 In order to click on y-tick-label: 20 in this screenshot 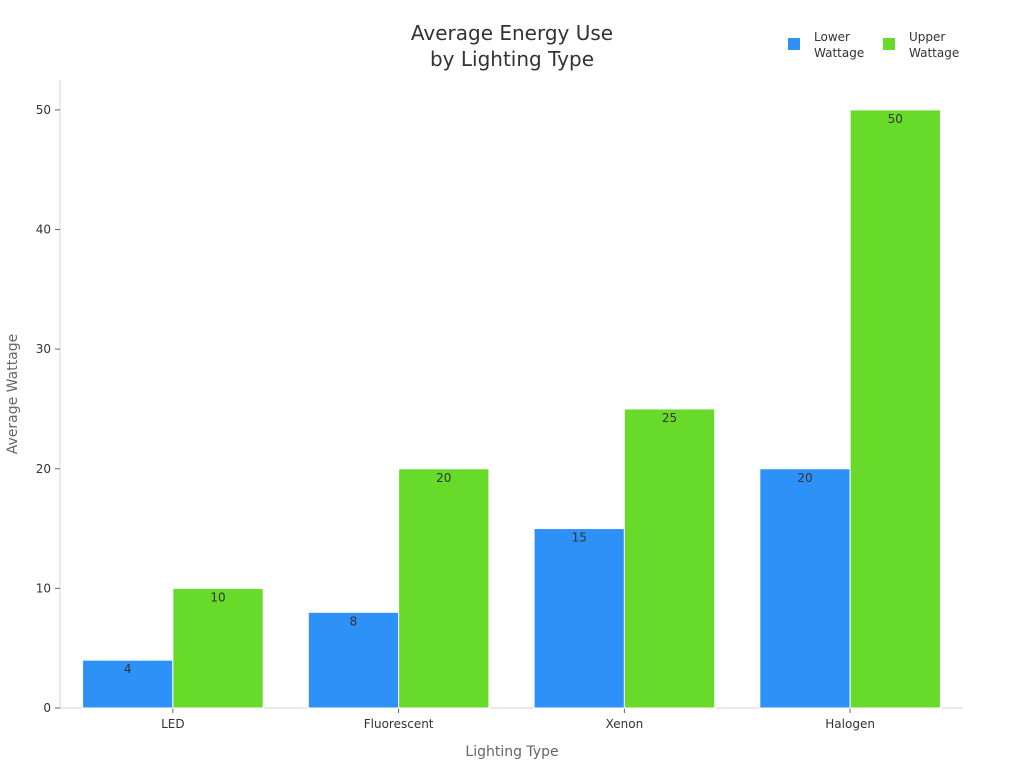, I will do `click(43, 469)`.